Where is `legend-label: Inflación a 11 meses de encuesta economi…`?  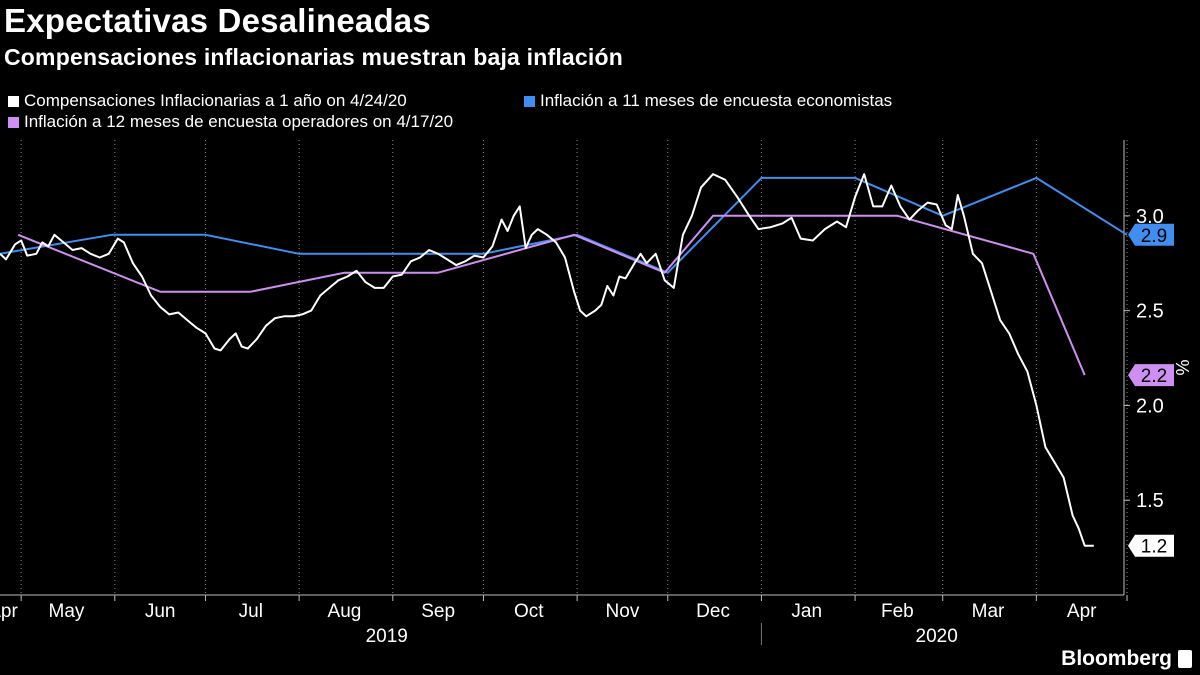 legend-label: Inflación a 11 meses de encuesta economi… is located at coordinates (716, 100).